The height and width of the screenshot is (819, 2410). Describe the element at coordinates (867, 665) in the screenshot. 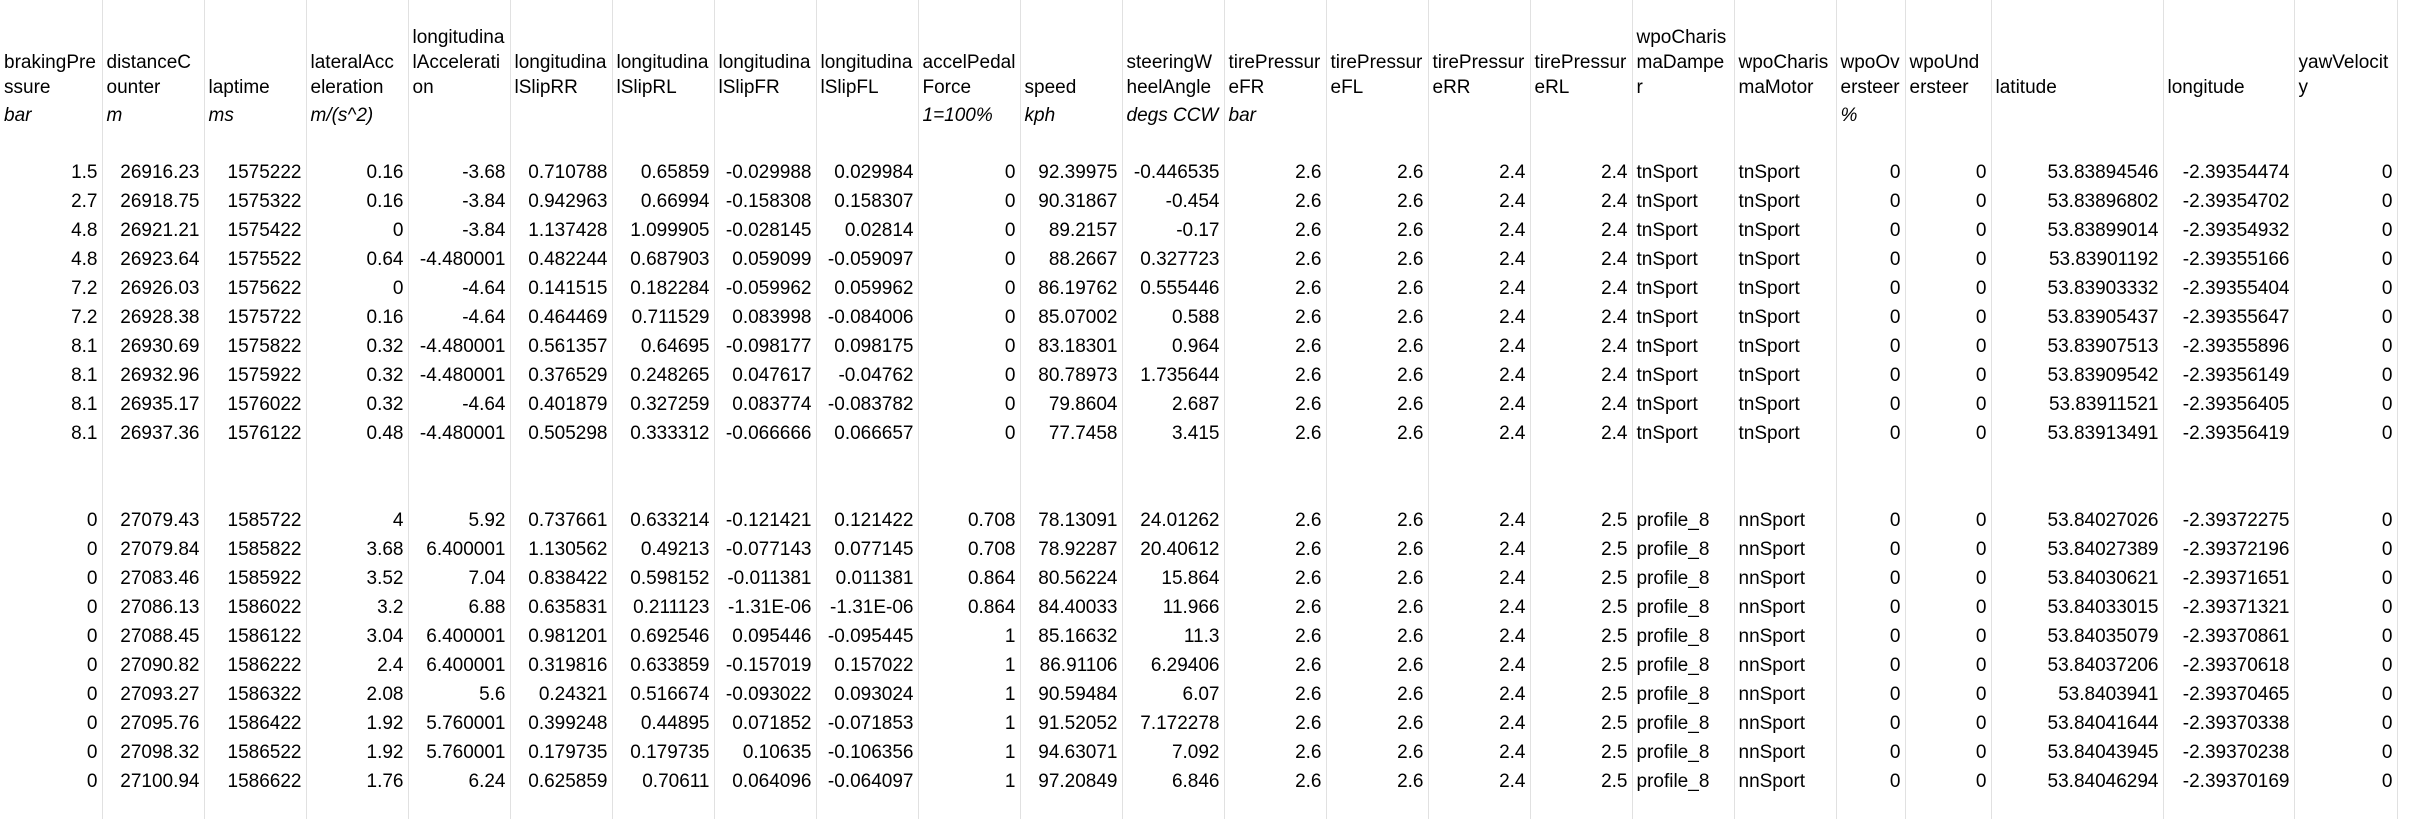

I see `cell: 0.157022` at that location.